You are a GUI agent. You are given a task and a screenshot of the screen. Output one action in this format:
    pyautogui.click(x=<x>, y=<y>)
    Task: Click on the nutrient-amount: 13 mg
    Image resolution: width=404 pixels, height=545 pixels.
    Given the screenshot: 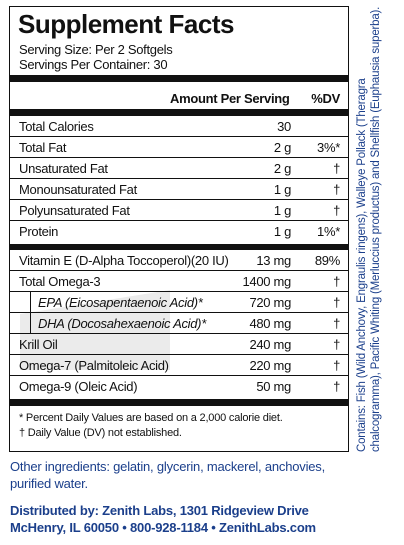 What is the action you would take?
    pyautogui.click(x=273, y=260)
    